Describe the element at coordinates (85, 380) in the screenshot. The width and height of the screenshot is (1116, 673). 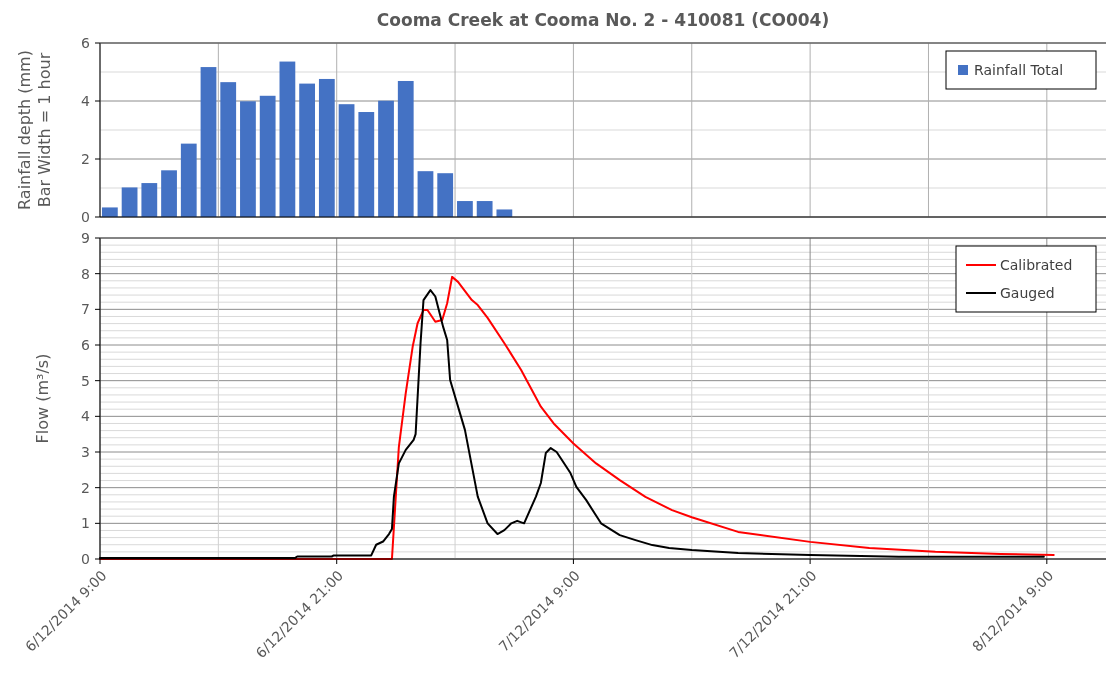
I see `y-tick-label: 5` at that location.